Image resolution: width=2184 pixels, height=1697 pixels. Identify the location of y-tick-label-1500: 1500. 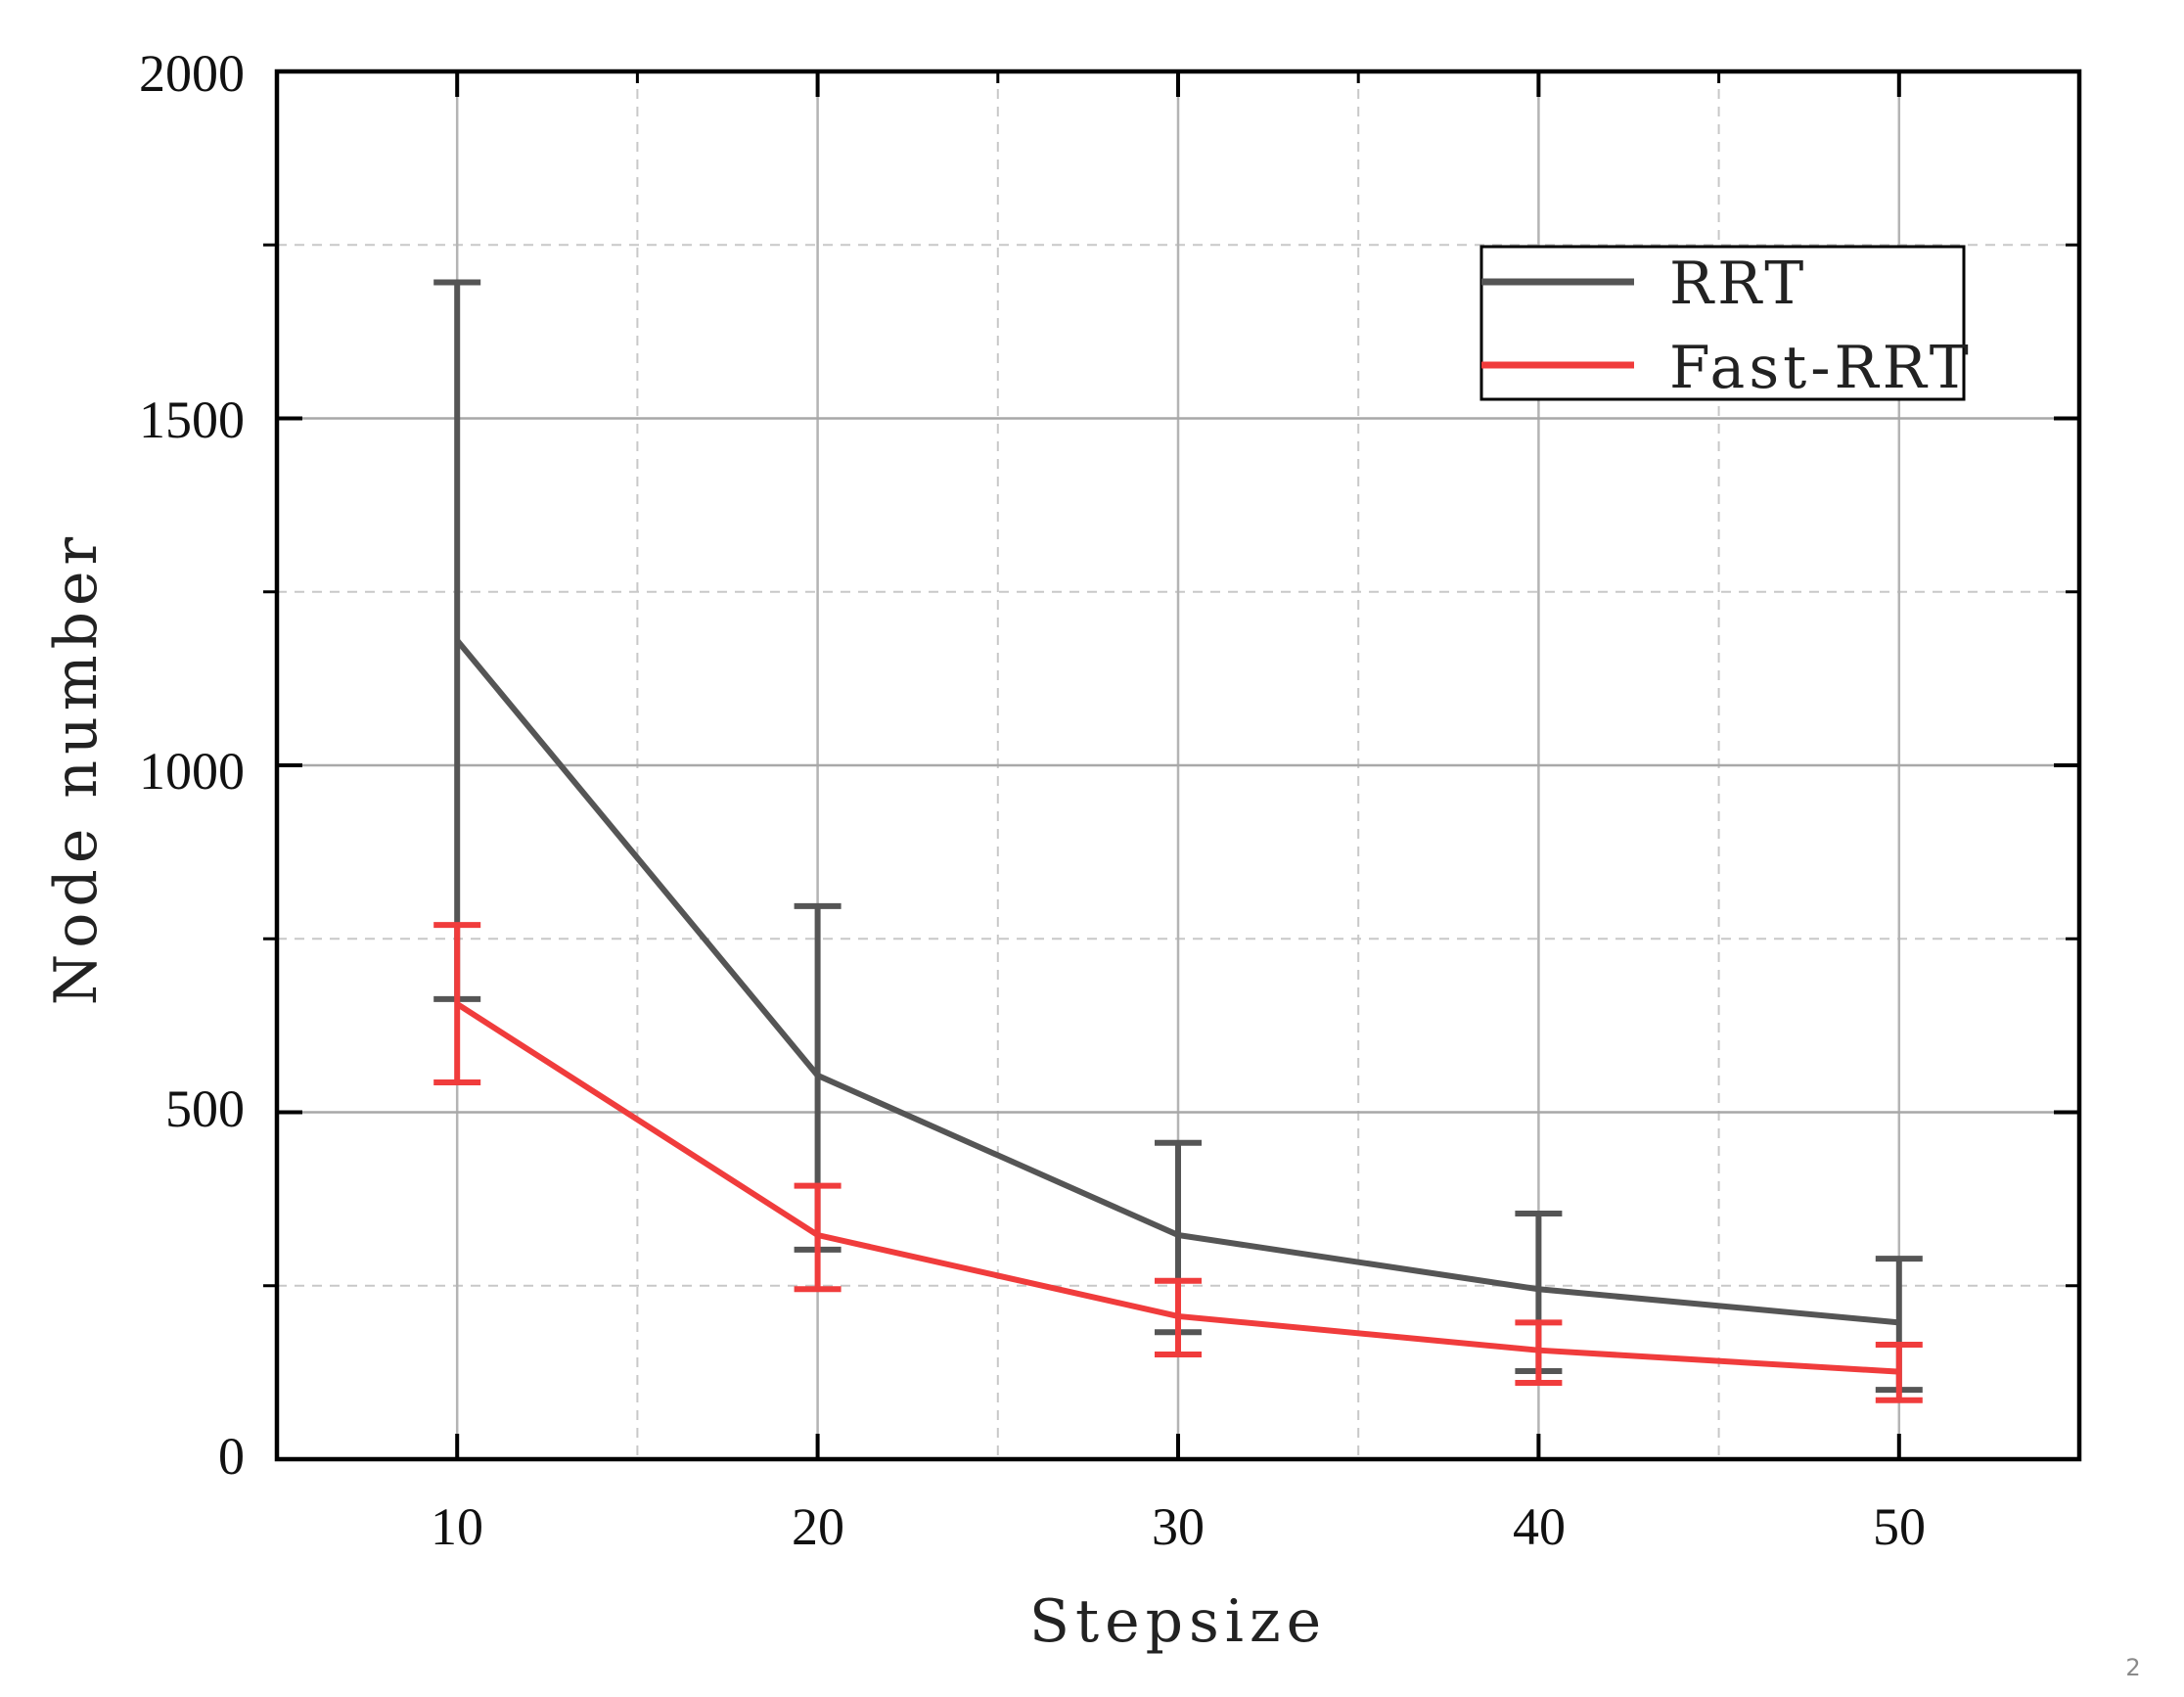
(192, 420).